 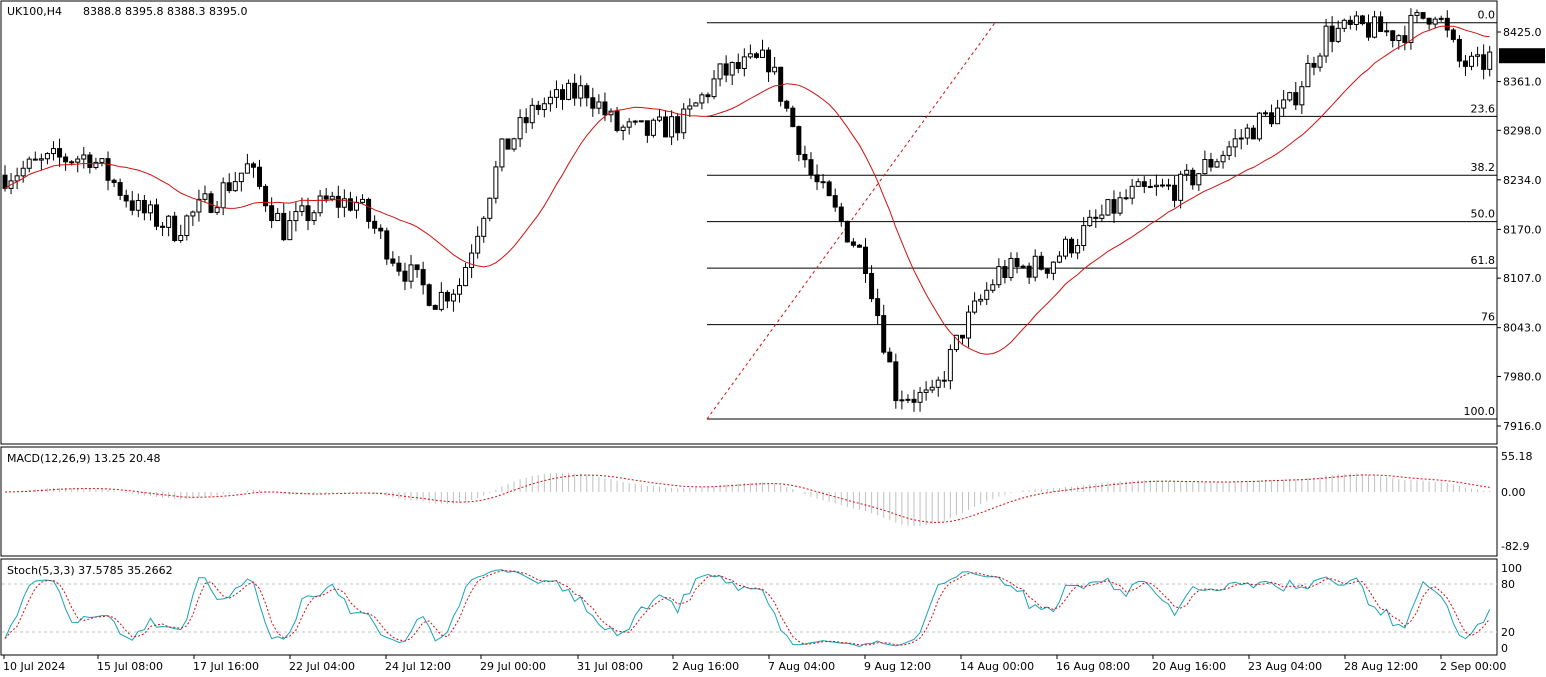 What do you see at coordinates (1285, 666) in the screenshot?
I see `time-tick-label: 23 Aug 04:00` at bounding box center [1285, 666].